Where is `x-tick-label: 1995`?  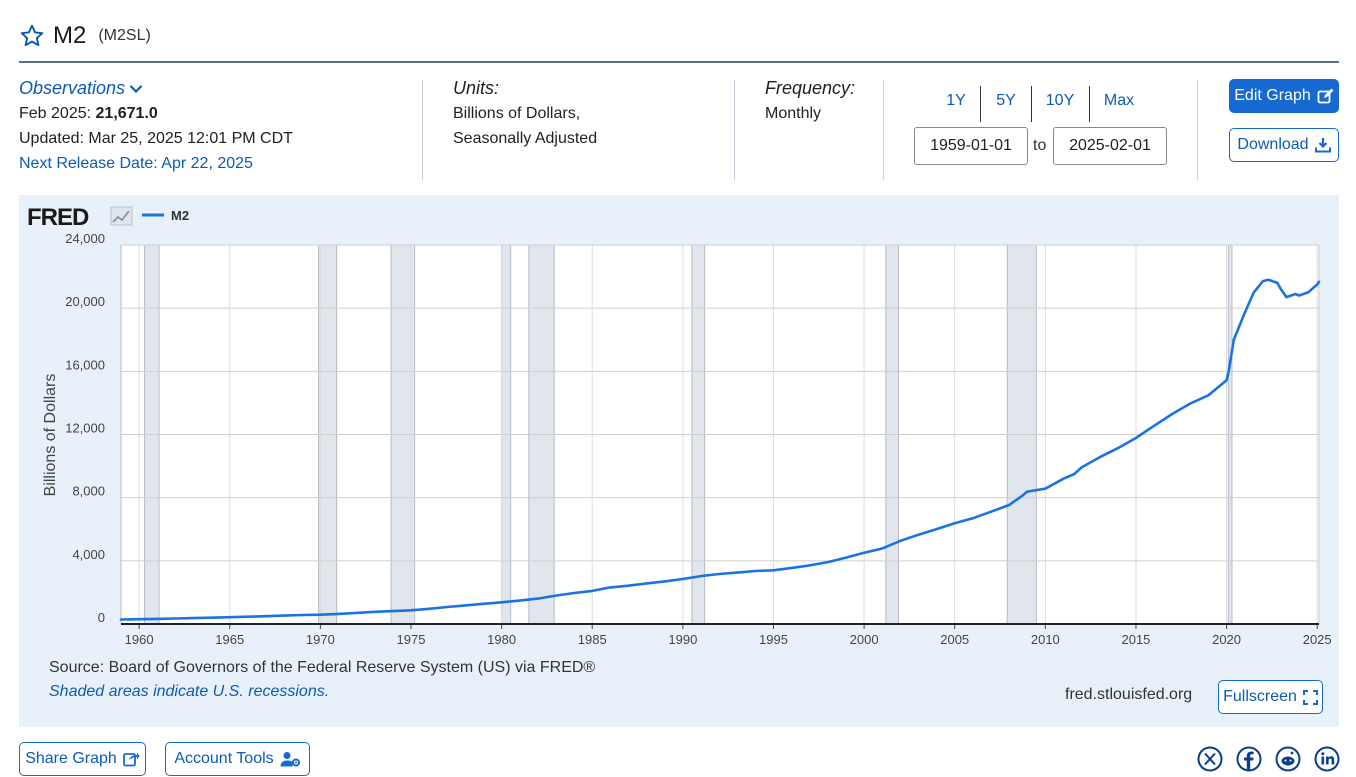
x-tick-label: 1995 is located at coordinates (773, 639).